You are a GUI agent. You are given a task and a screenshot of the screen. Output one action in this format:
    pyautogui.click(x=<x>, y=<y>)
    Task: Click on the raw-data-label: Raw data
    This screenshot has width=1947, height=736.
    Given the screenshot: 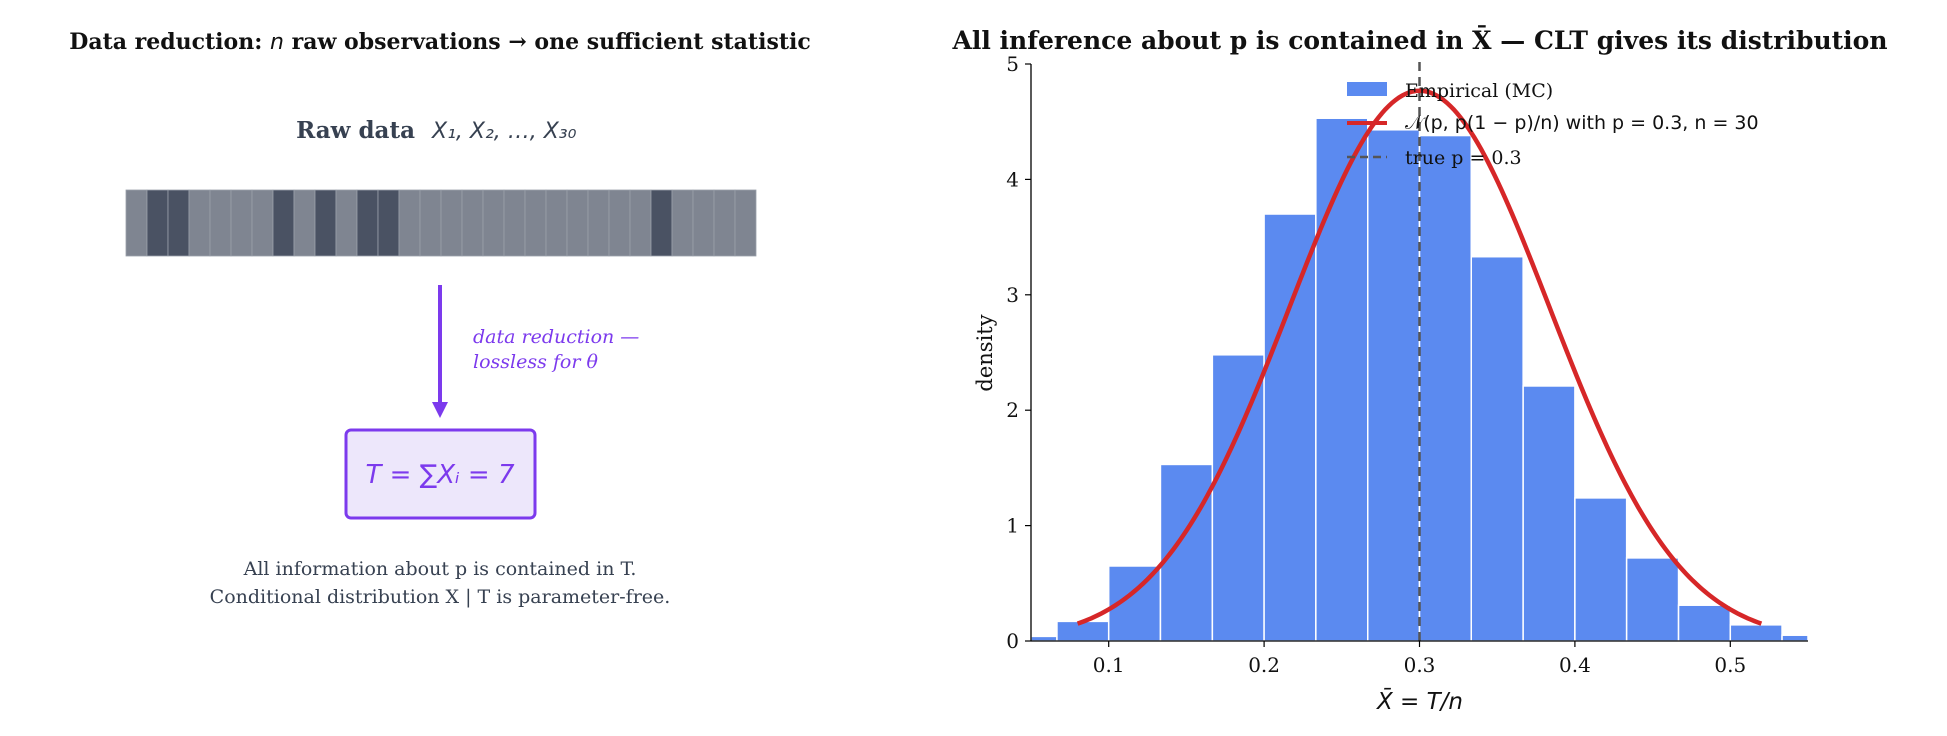 What is the action you would take?
    pyautogui.click(x=355, y=130)
    